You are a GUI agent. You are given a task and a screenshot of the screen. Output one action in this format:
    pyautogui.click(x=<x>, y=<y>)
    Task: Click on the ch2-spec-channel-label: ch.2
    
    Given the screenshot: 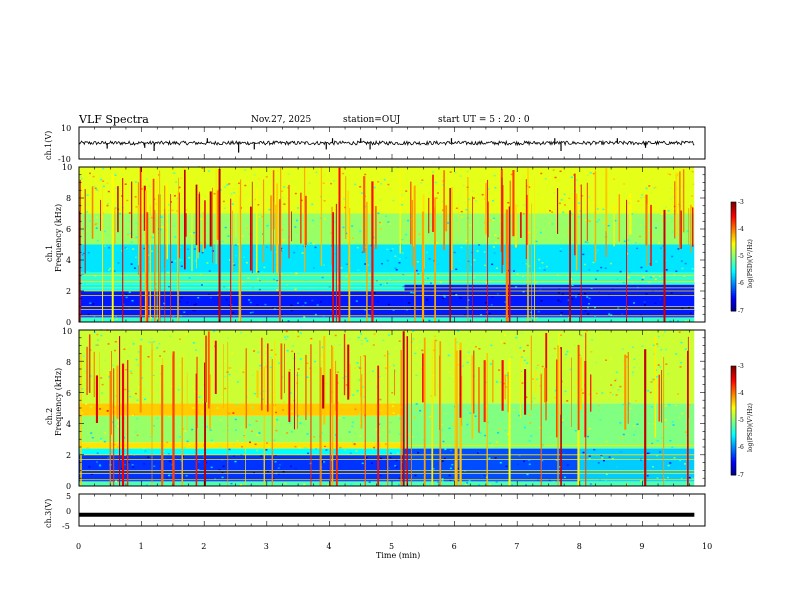 What is the action you would take?
    pyautogui.click(x=49, y=416)
    